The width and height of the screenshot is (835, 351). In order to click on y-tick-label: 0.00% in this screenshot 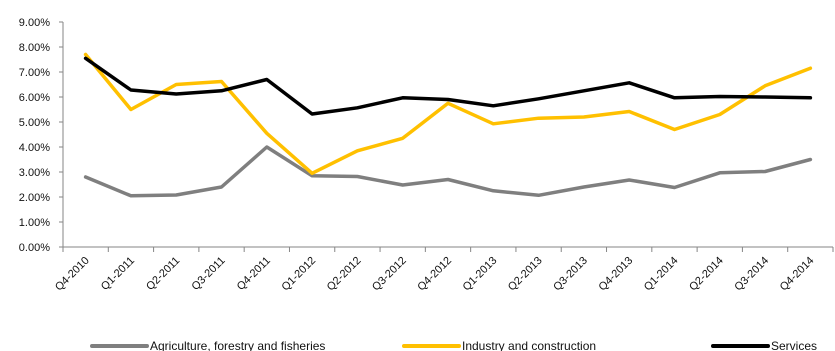, I will do `click(34, 248)`.